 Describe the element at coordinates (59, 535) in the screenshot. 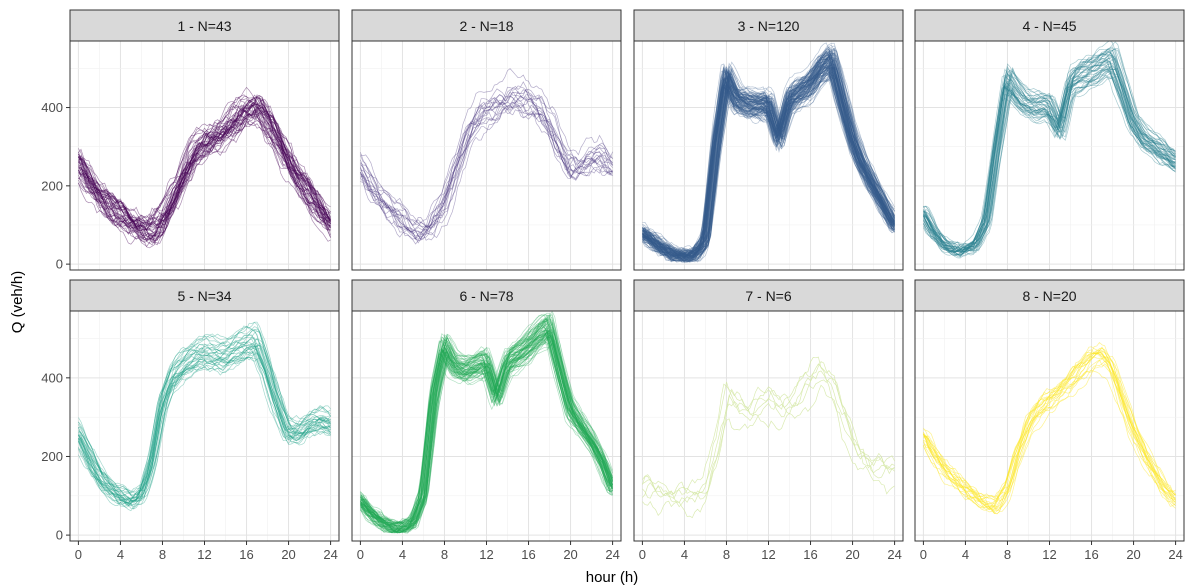

I see `y-tick-label: 0` at that location.